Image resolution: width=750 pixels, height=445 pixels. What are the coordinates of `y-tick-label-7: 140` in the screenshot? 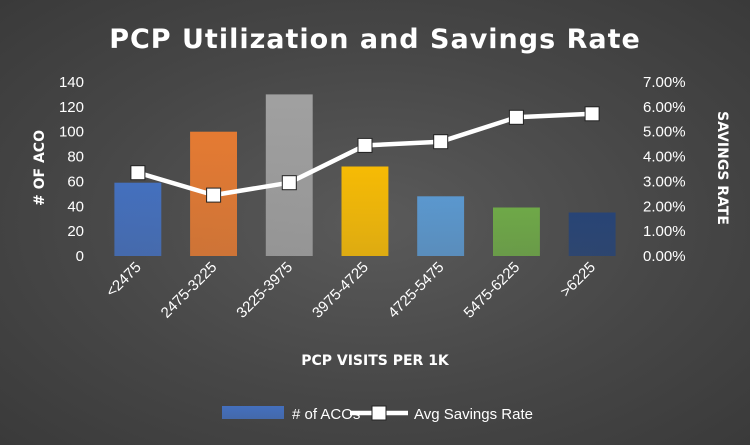 It's located at (71, 82).